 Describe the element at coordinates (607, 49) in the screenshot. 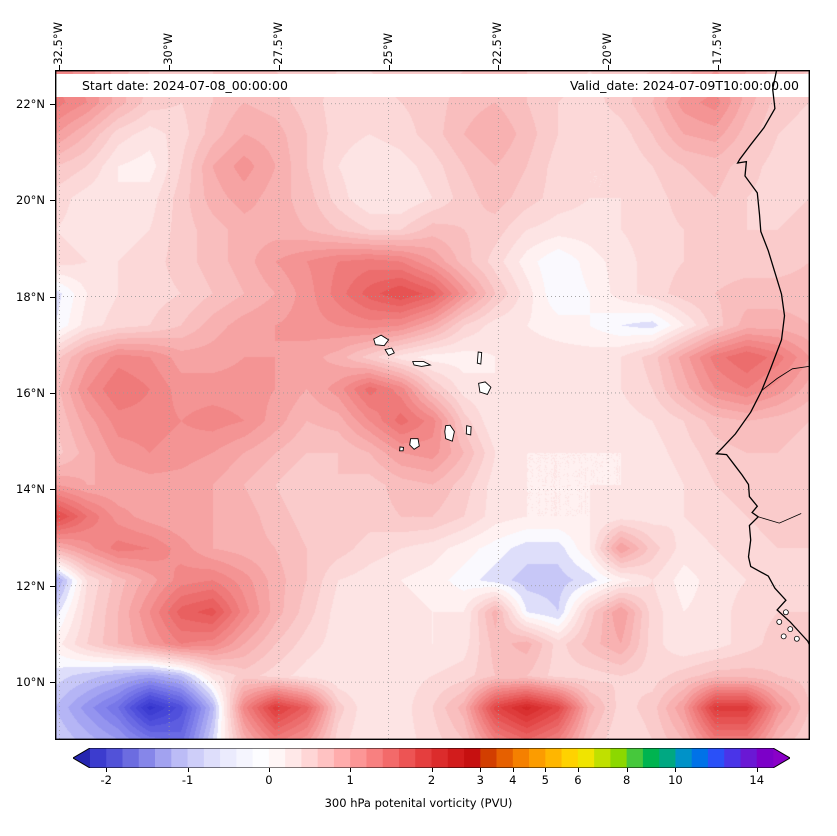

I see `lon-tick-label: 20°W` at that location.